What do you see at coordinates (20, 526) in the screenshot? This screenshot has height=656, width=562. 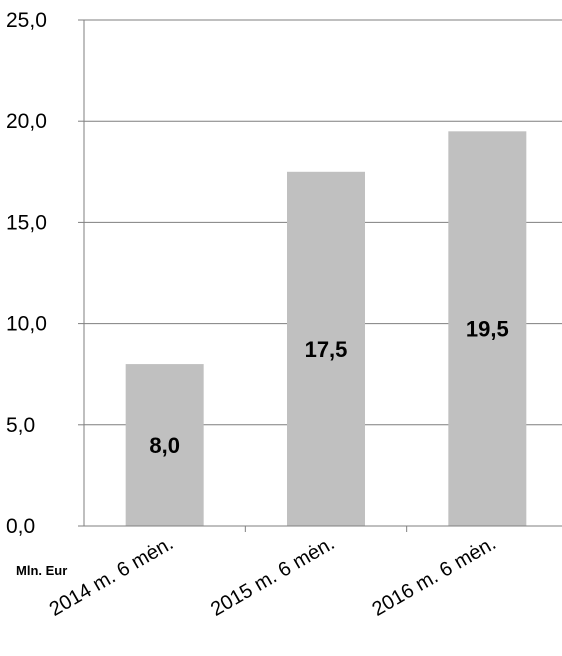 I see `y-tick-label: 0,0` at bounding box center [20, 526].